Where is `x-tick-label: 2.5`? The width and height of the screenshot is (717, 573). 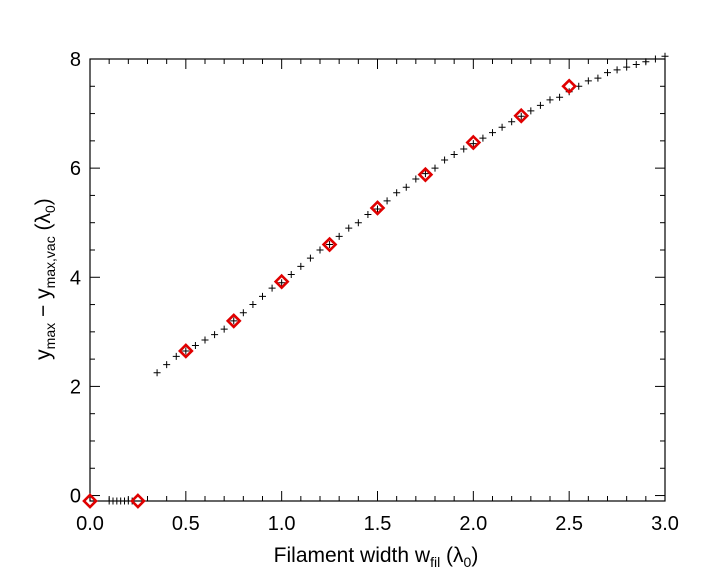
x-tick-label: 2.5 is located at coordinates (569, 524).